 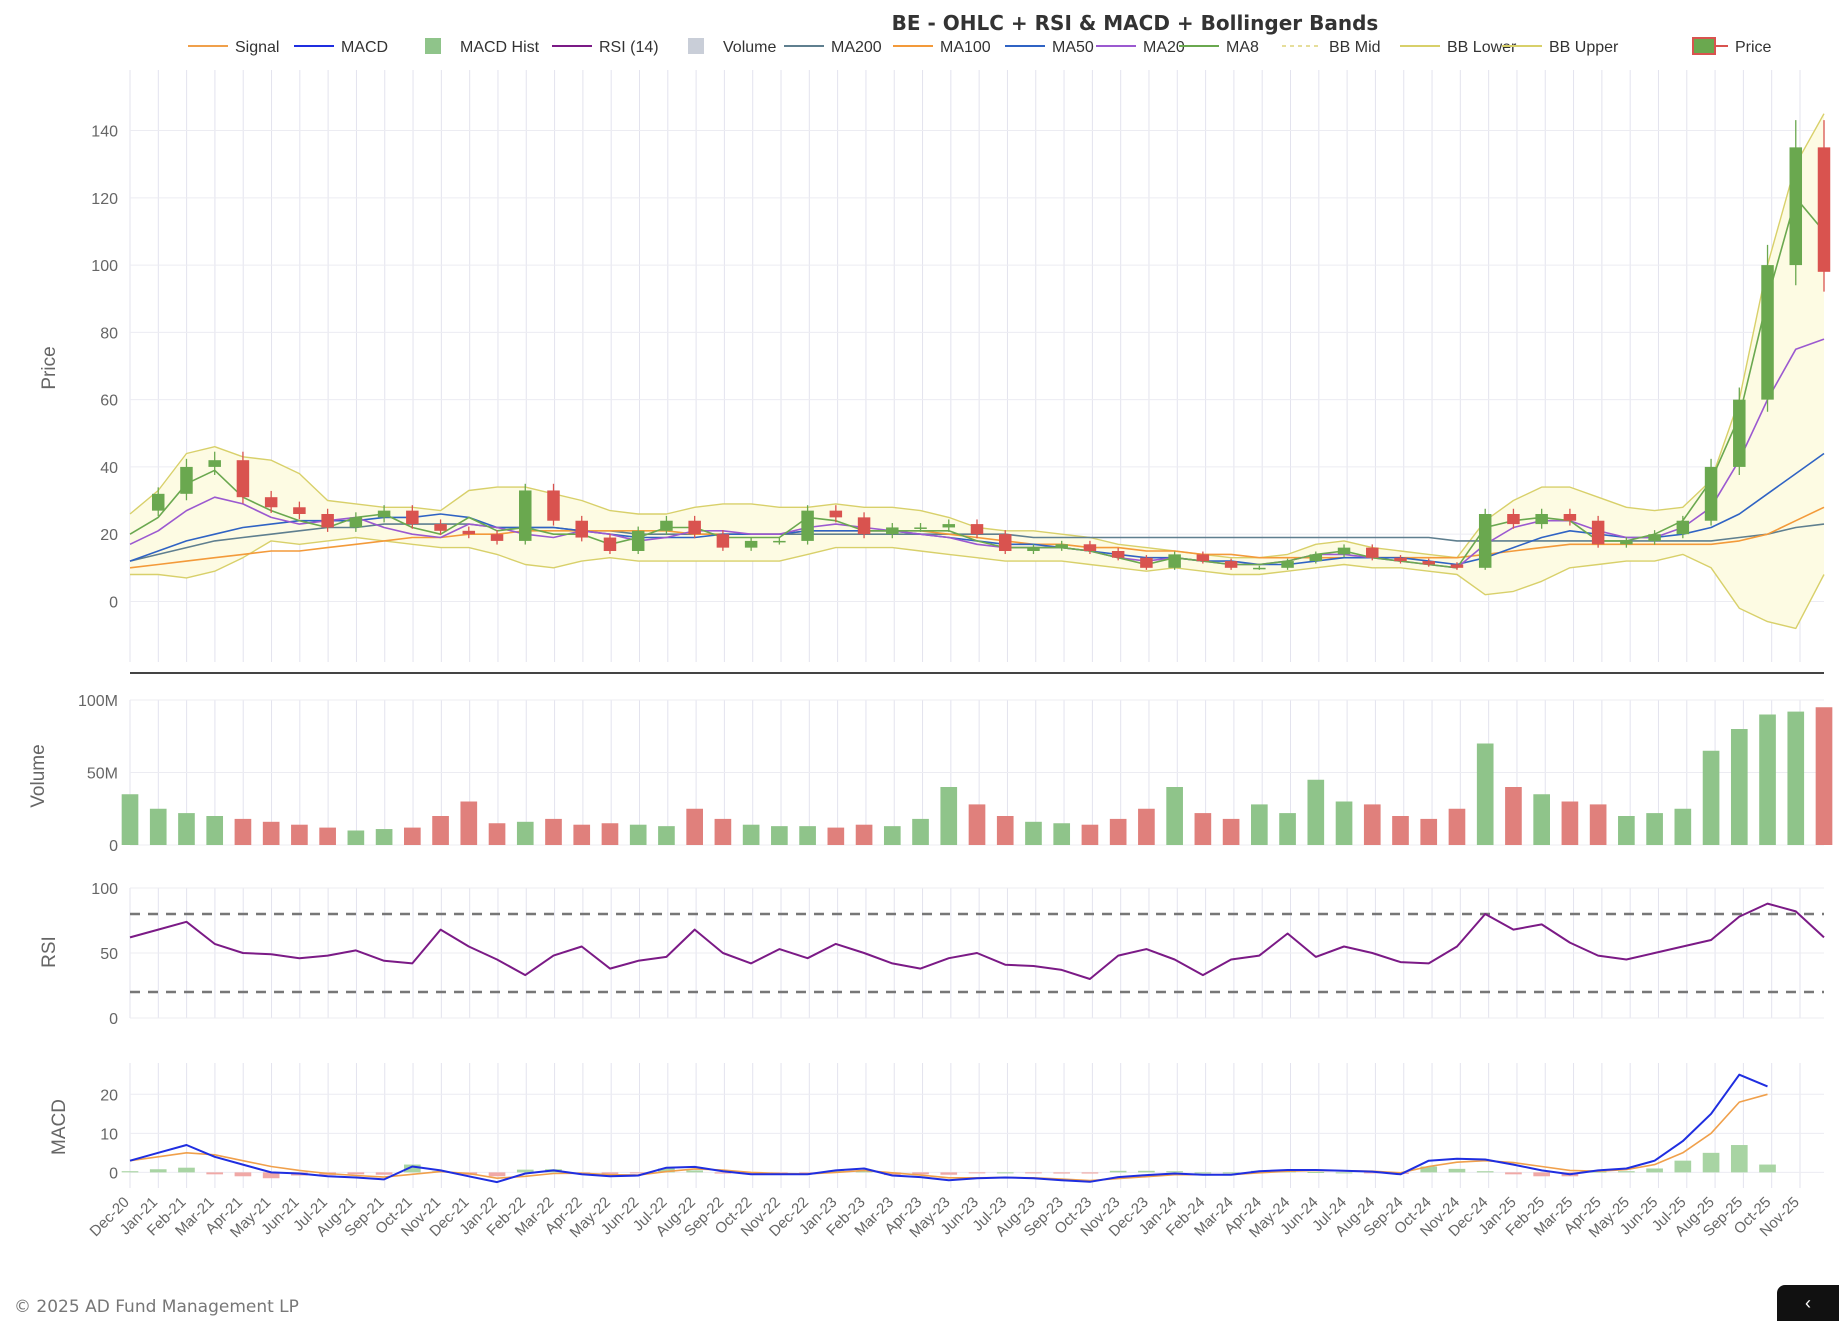 I want to click on legend-label: MACD Hist, so click(x=500, y=47).